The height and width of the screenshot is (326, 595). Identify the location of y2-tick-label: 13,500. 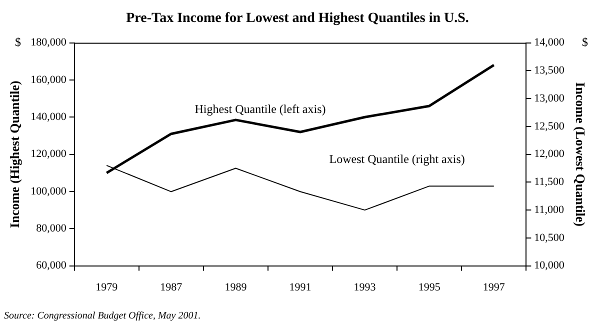
(549, 70).